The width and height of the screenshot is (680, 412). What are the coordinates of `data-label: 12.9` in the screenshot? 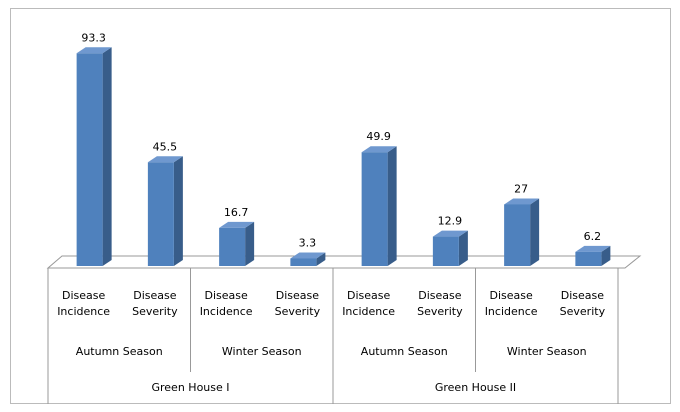 It's located at (450, 221).